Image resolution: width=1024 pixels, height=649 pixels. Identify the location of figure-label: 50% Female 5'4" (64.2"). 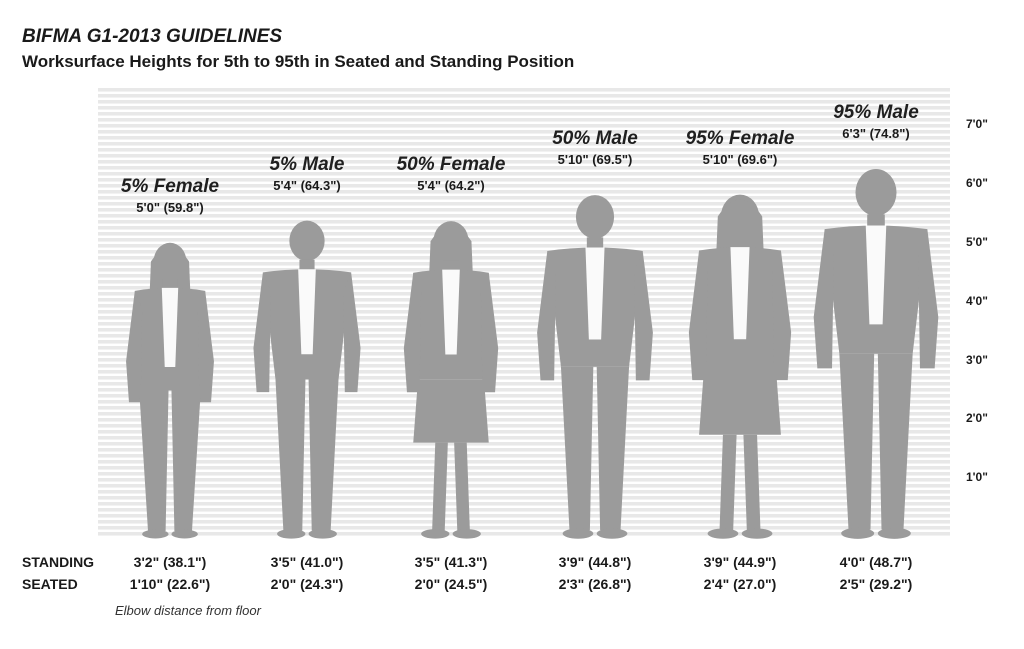
(451, 173).